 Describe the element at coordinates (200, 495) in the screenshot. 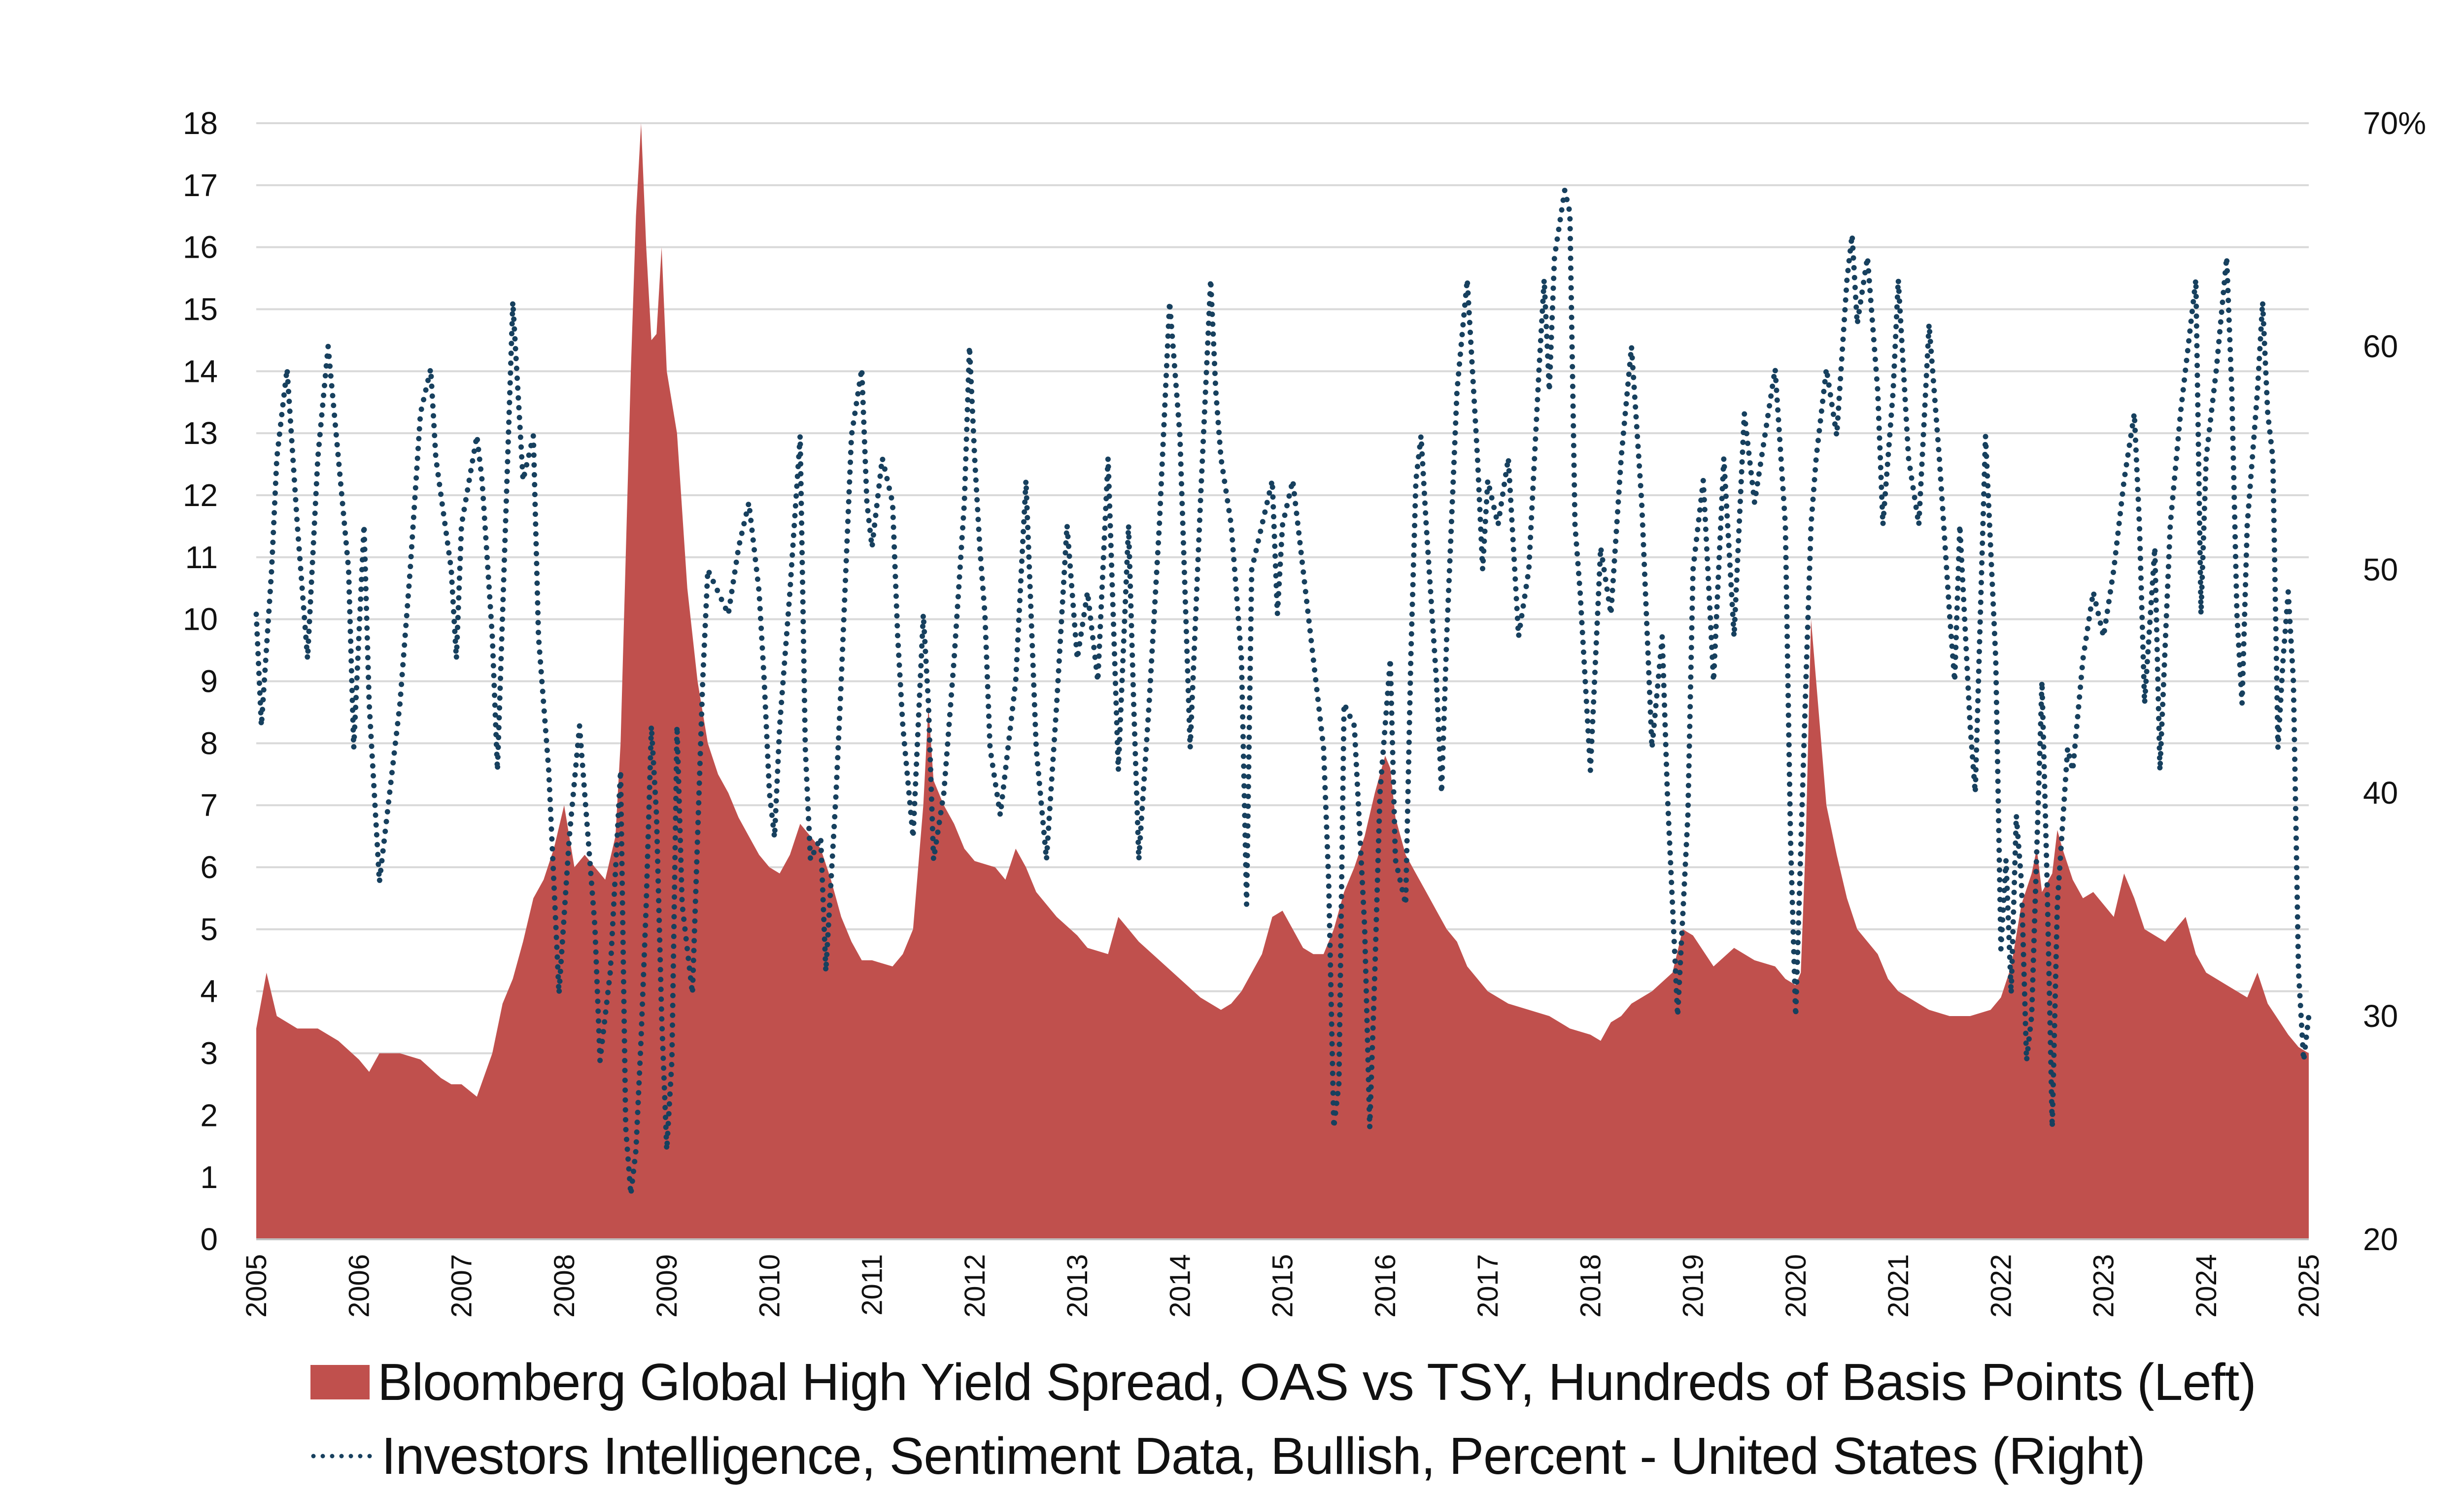

I see `left-tick-12: 12` at that location.